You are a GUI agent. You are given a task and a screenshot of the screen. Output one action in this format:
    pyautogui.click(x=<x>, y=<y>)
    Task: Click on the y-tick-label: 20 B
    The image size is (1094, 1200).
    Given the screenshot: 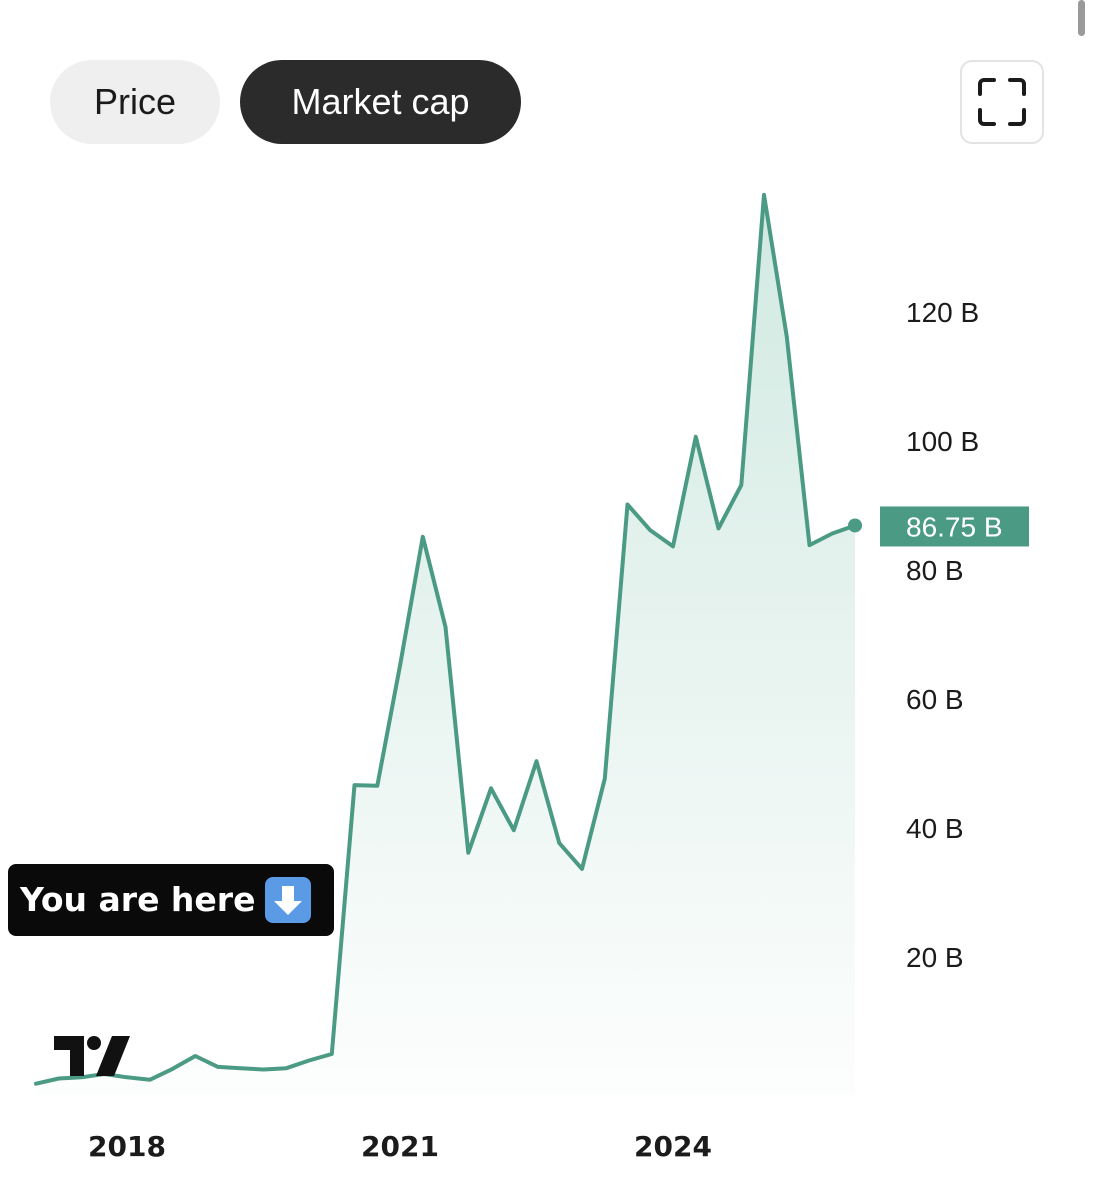 What is the action you would take?
    pyautogui.click(x=935, y=957)
    